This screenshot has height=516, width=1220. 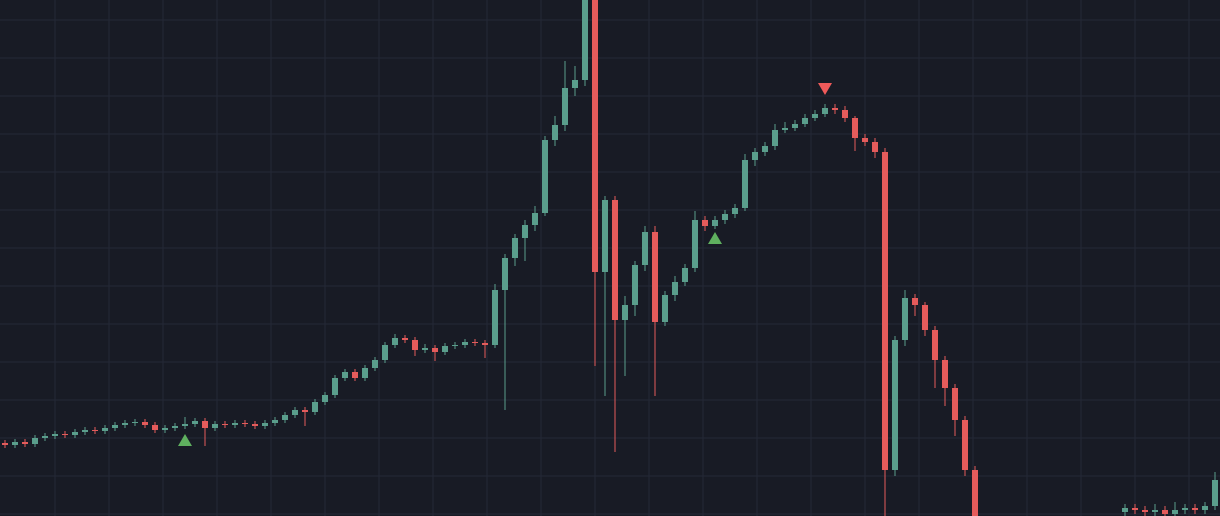 What do you see at coordinates (825, 89) in the screenshot?
I see `sell-signal` at bounding box center [825, 89].